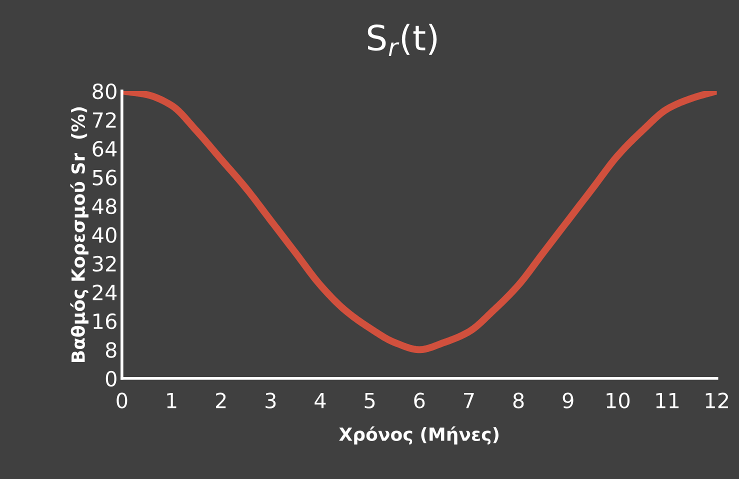  I want to click on x-tick-label: 2, so click(221, 400).